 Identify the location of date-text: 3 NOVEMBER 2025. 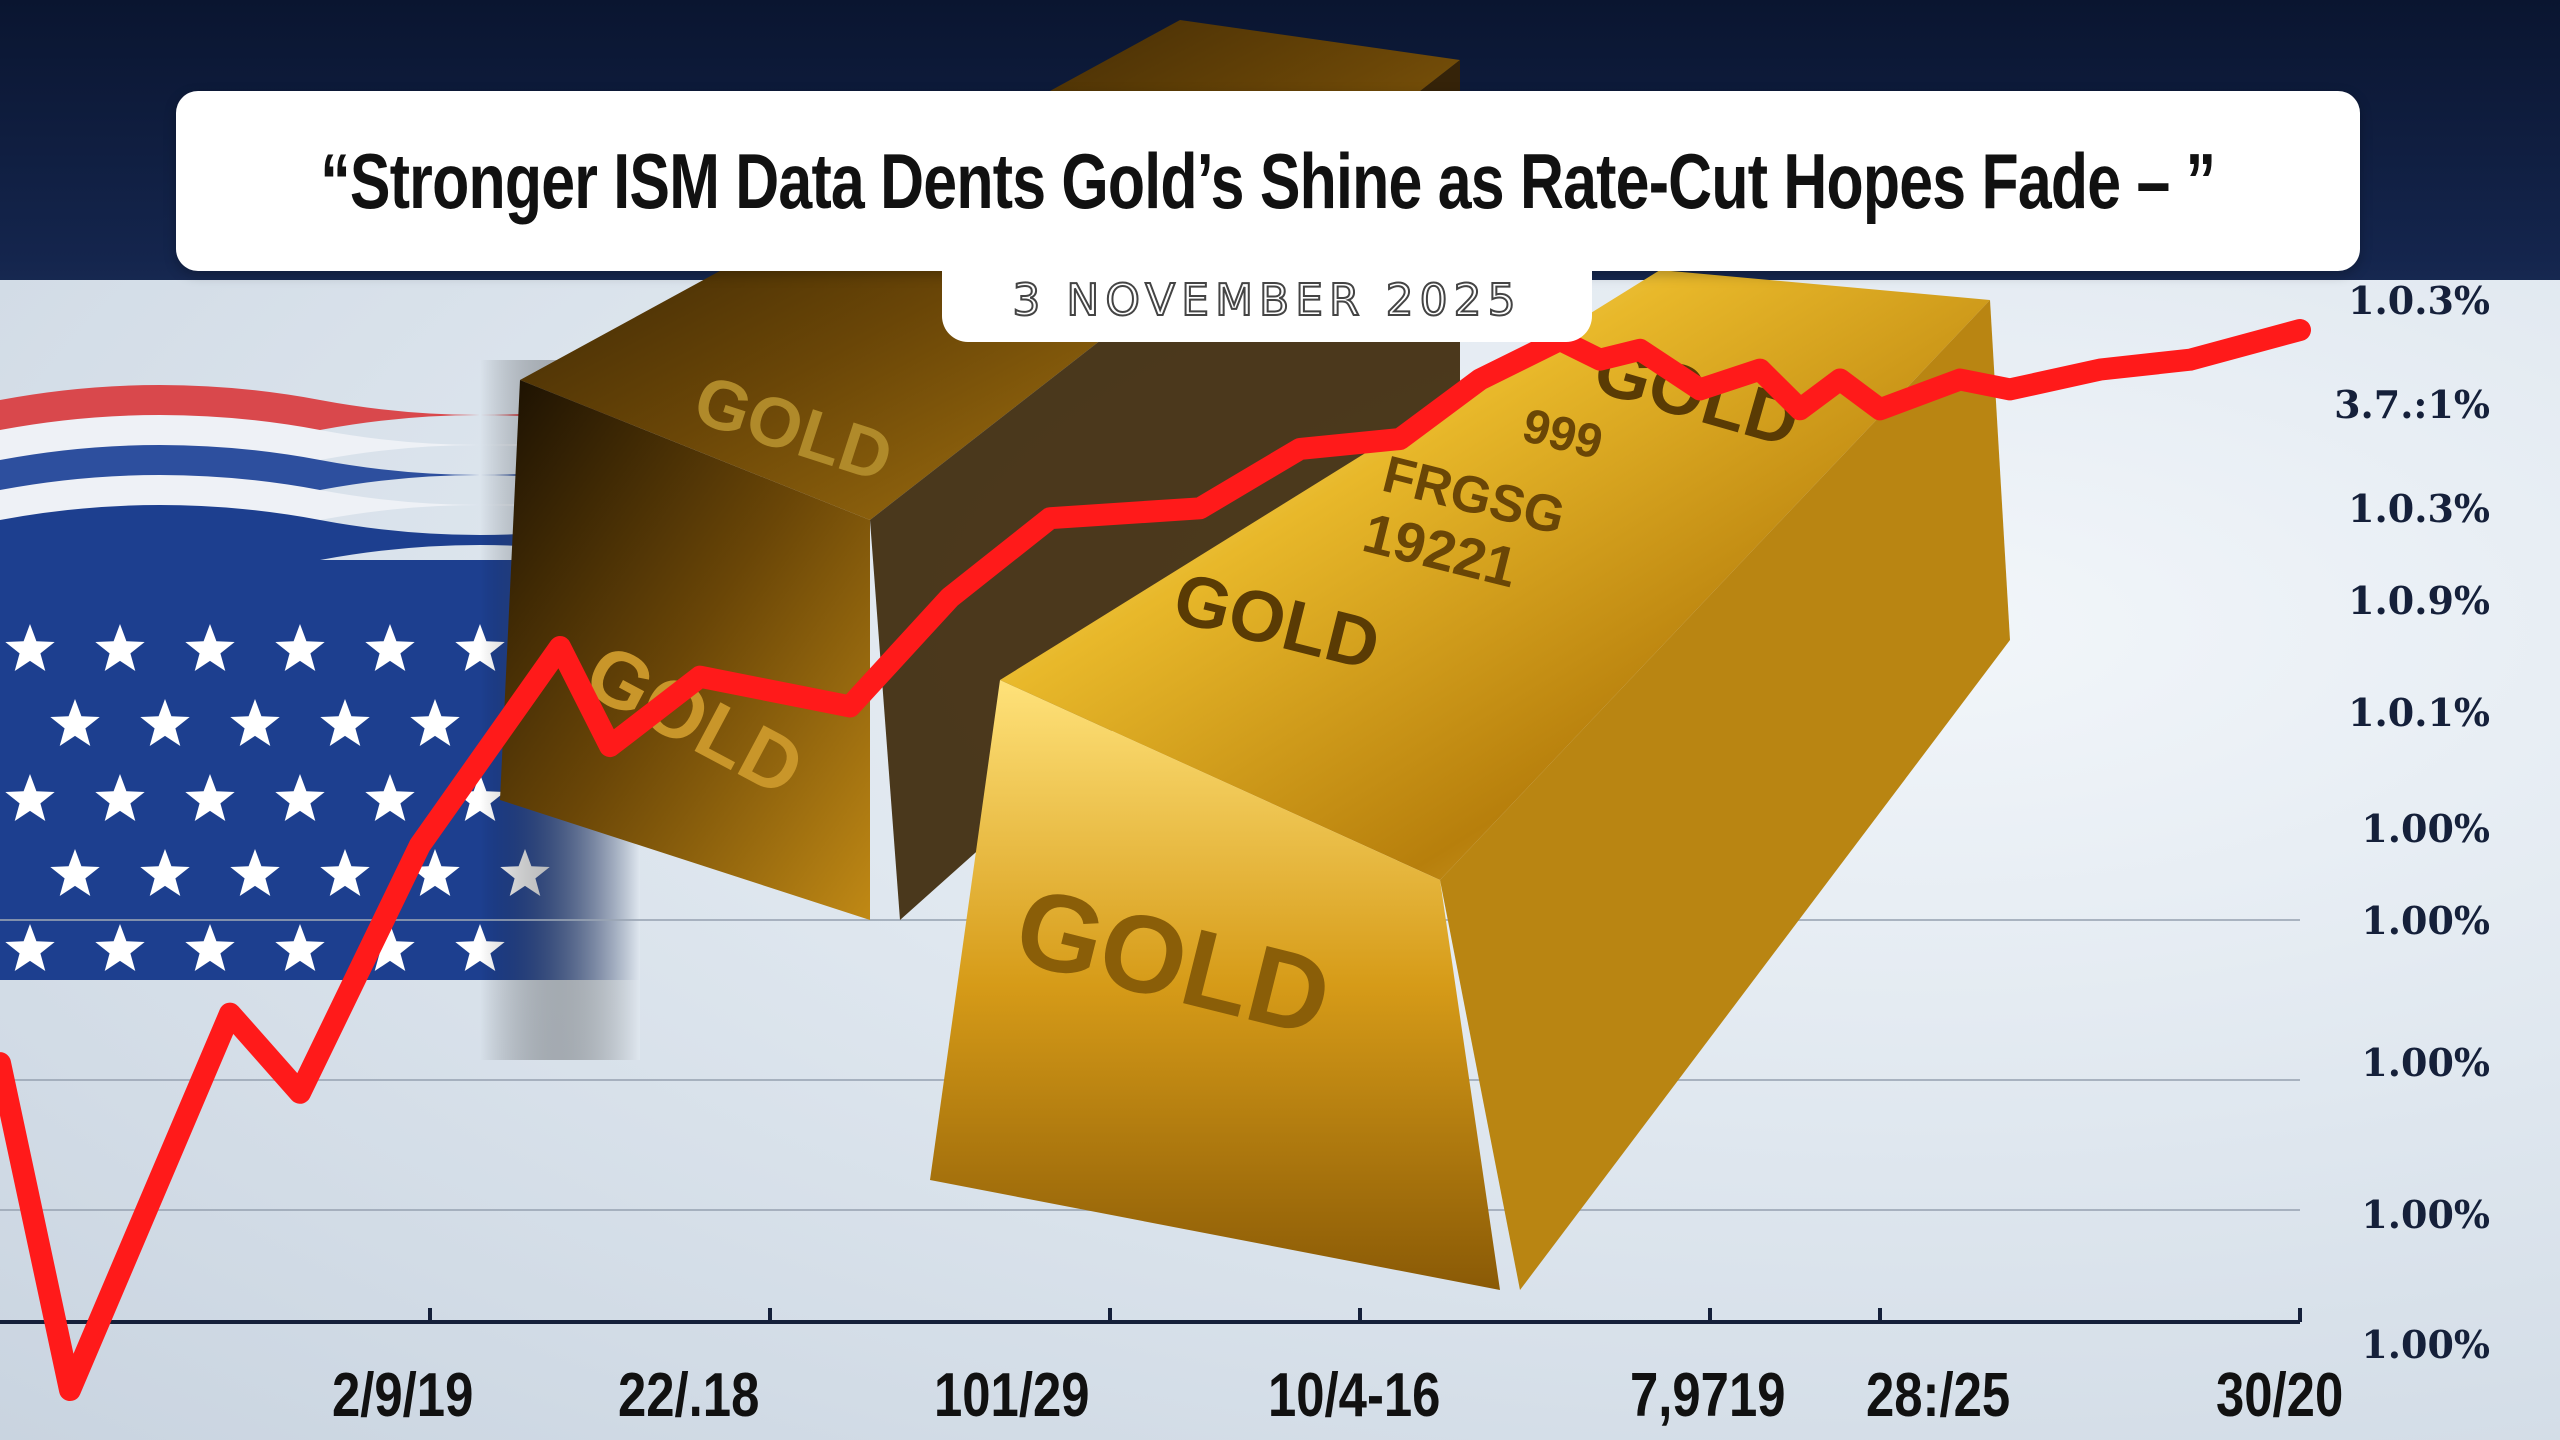
(1266, 300).